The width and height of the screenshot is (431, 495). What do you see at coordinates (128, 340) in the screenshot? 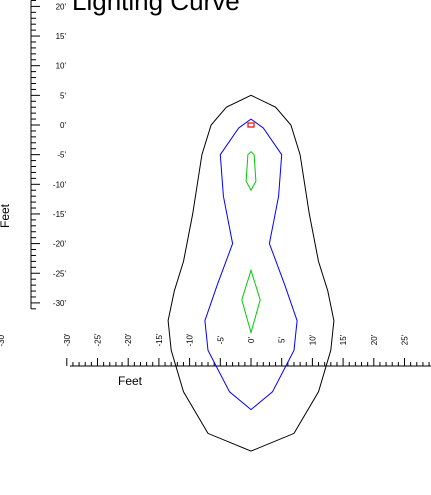
I see `x-tick-label: -20'` at bounding box center [128, 340].